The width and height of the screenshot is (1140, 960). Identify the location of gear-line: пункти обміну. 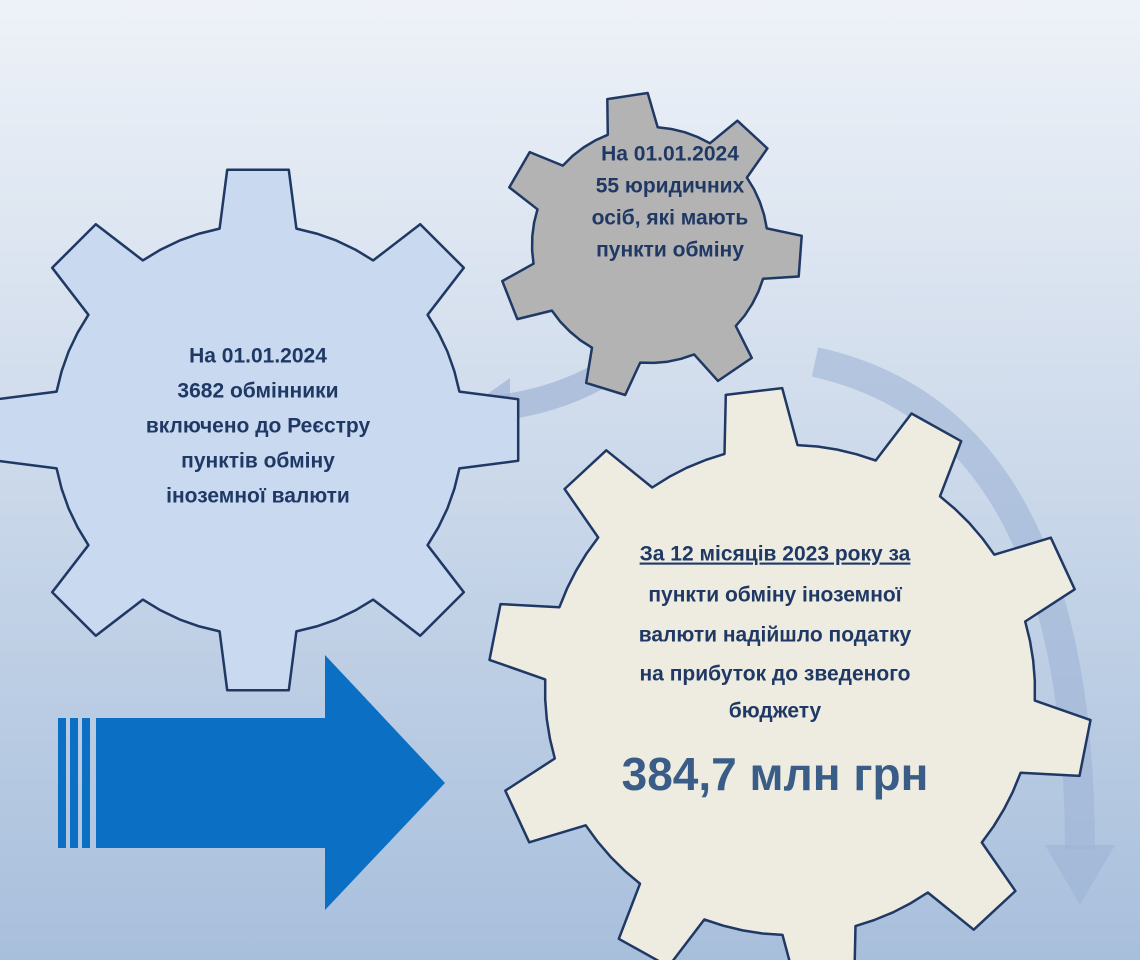
(670, 250).